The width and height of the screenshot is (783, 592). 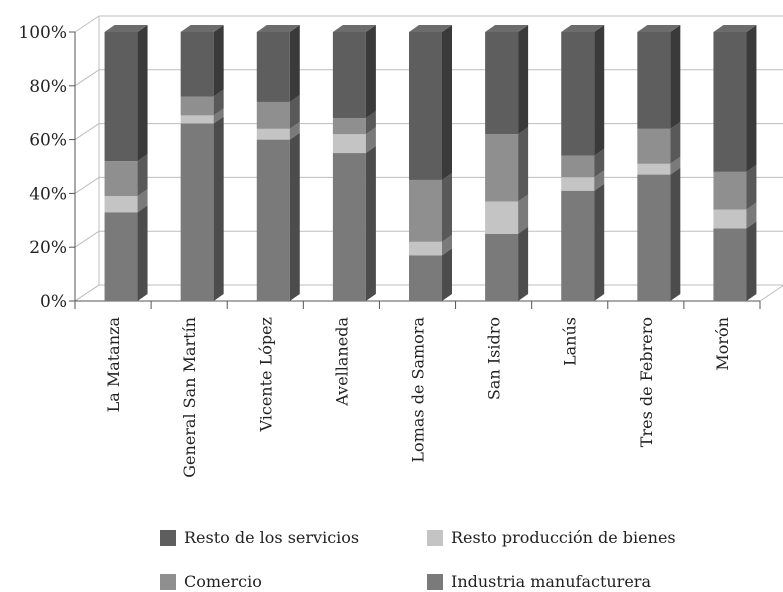 I want to click on y-tick-label: 0%, so click(x=53, y=302).